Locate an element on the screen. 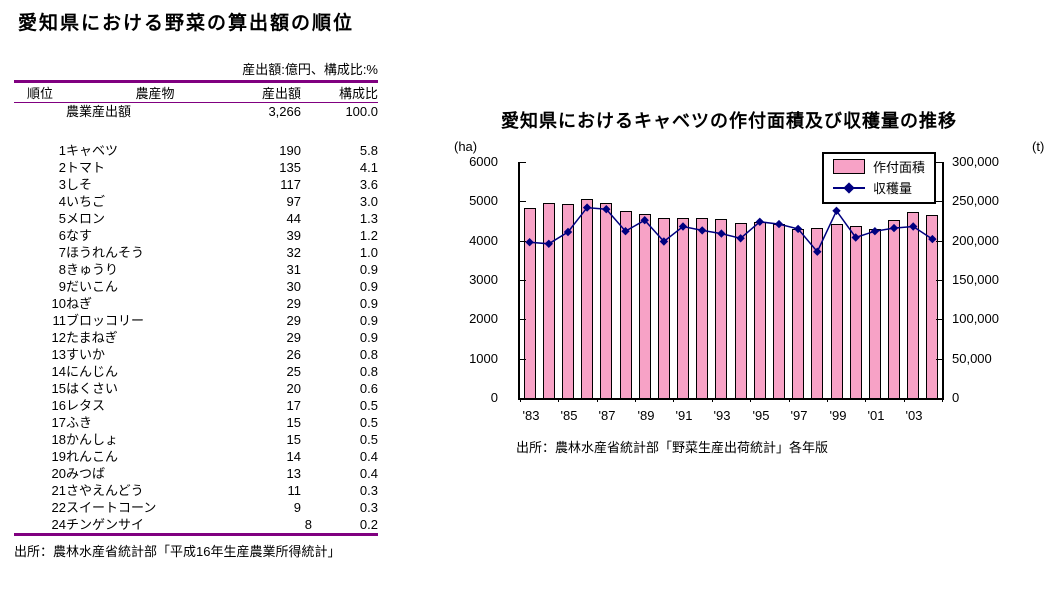  cell-share: 1.2 is located at coordinates (368, 235).